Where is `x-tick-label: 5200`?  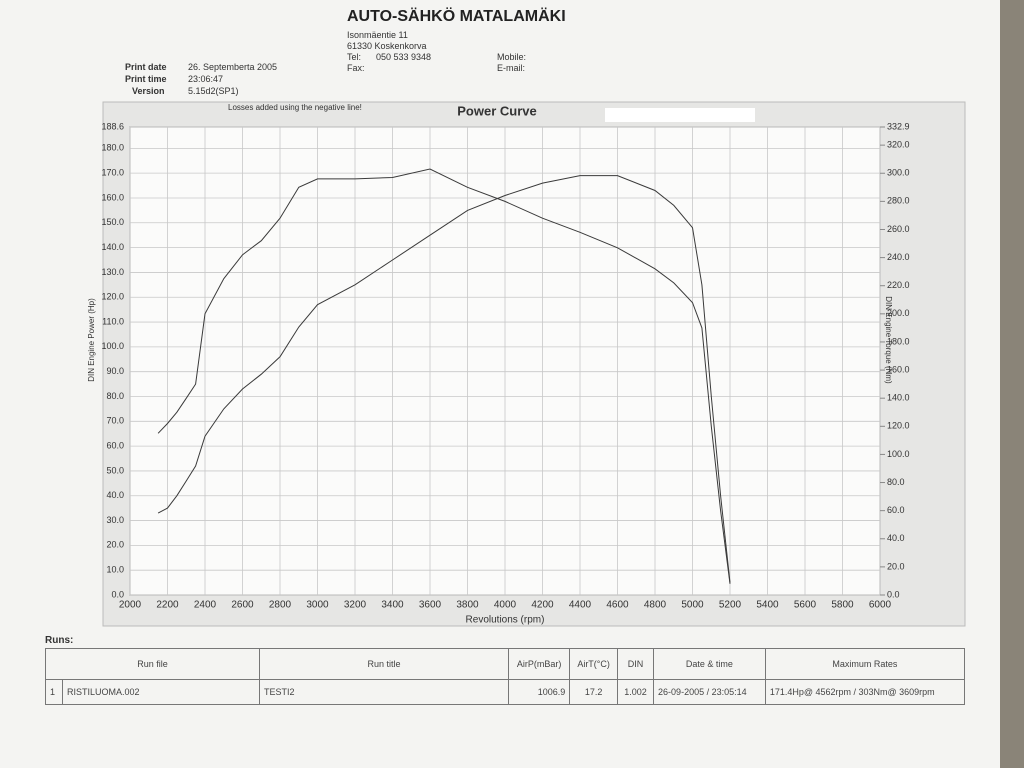 x-tick-label: 5200 is located at coordinates (730, 605).